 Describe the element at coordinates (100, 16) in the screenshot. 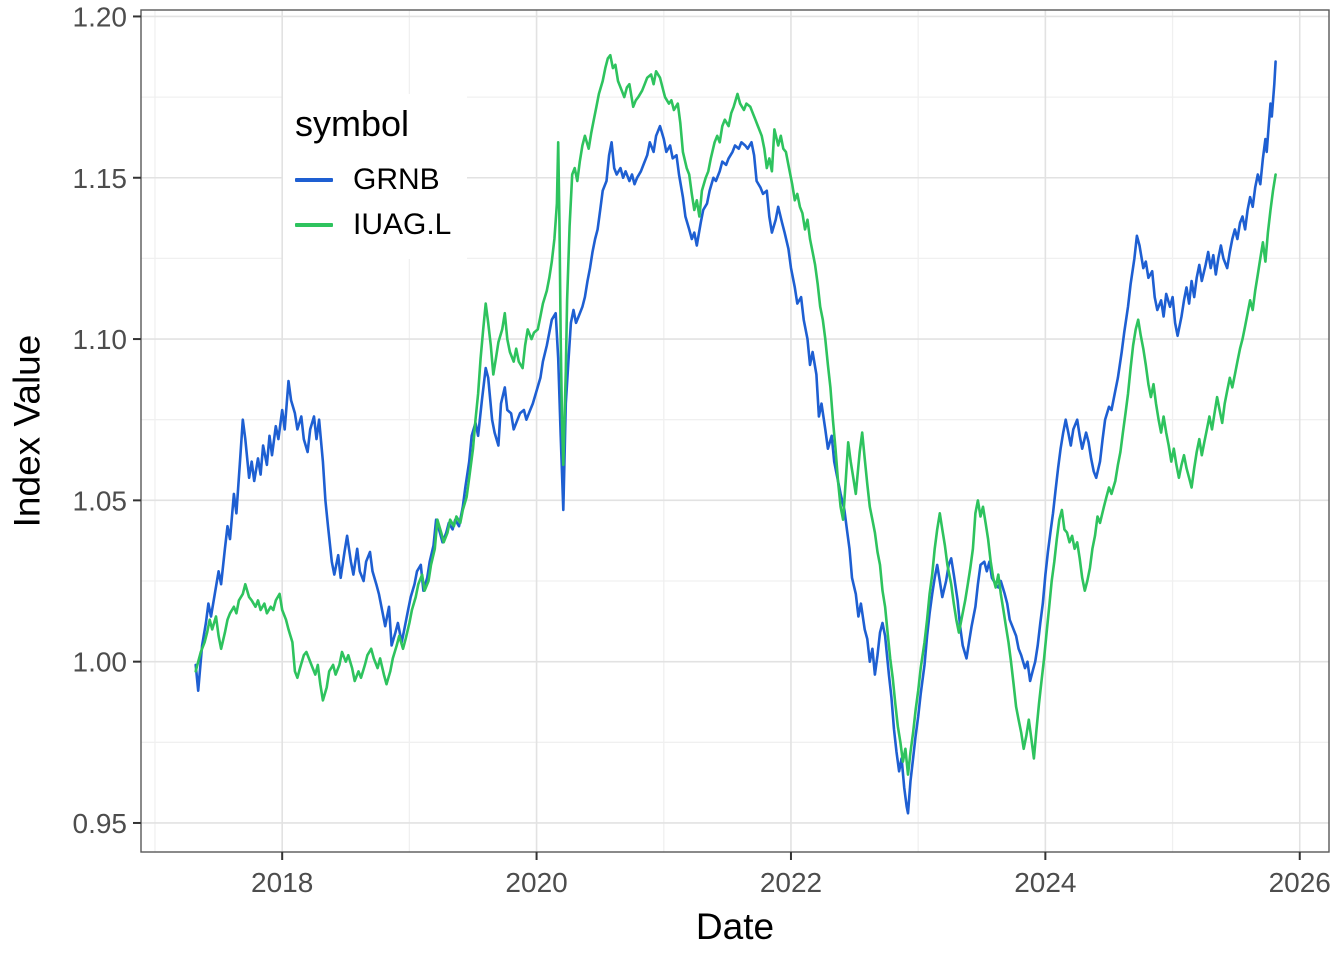

I see `y-tick-label: 1.20` at that location.